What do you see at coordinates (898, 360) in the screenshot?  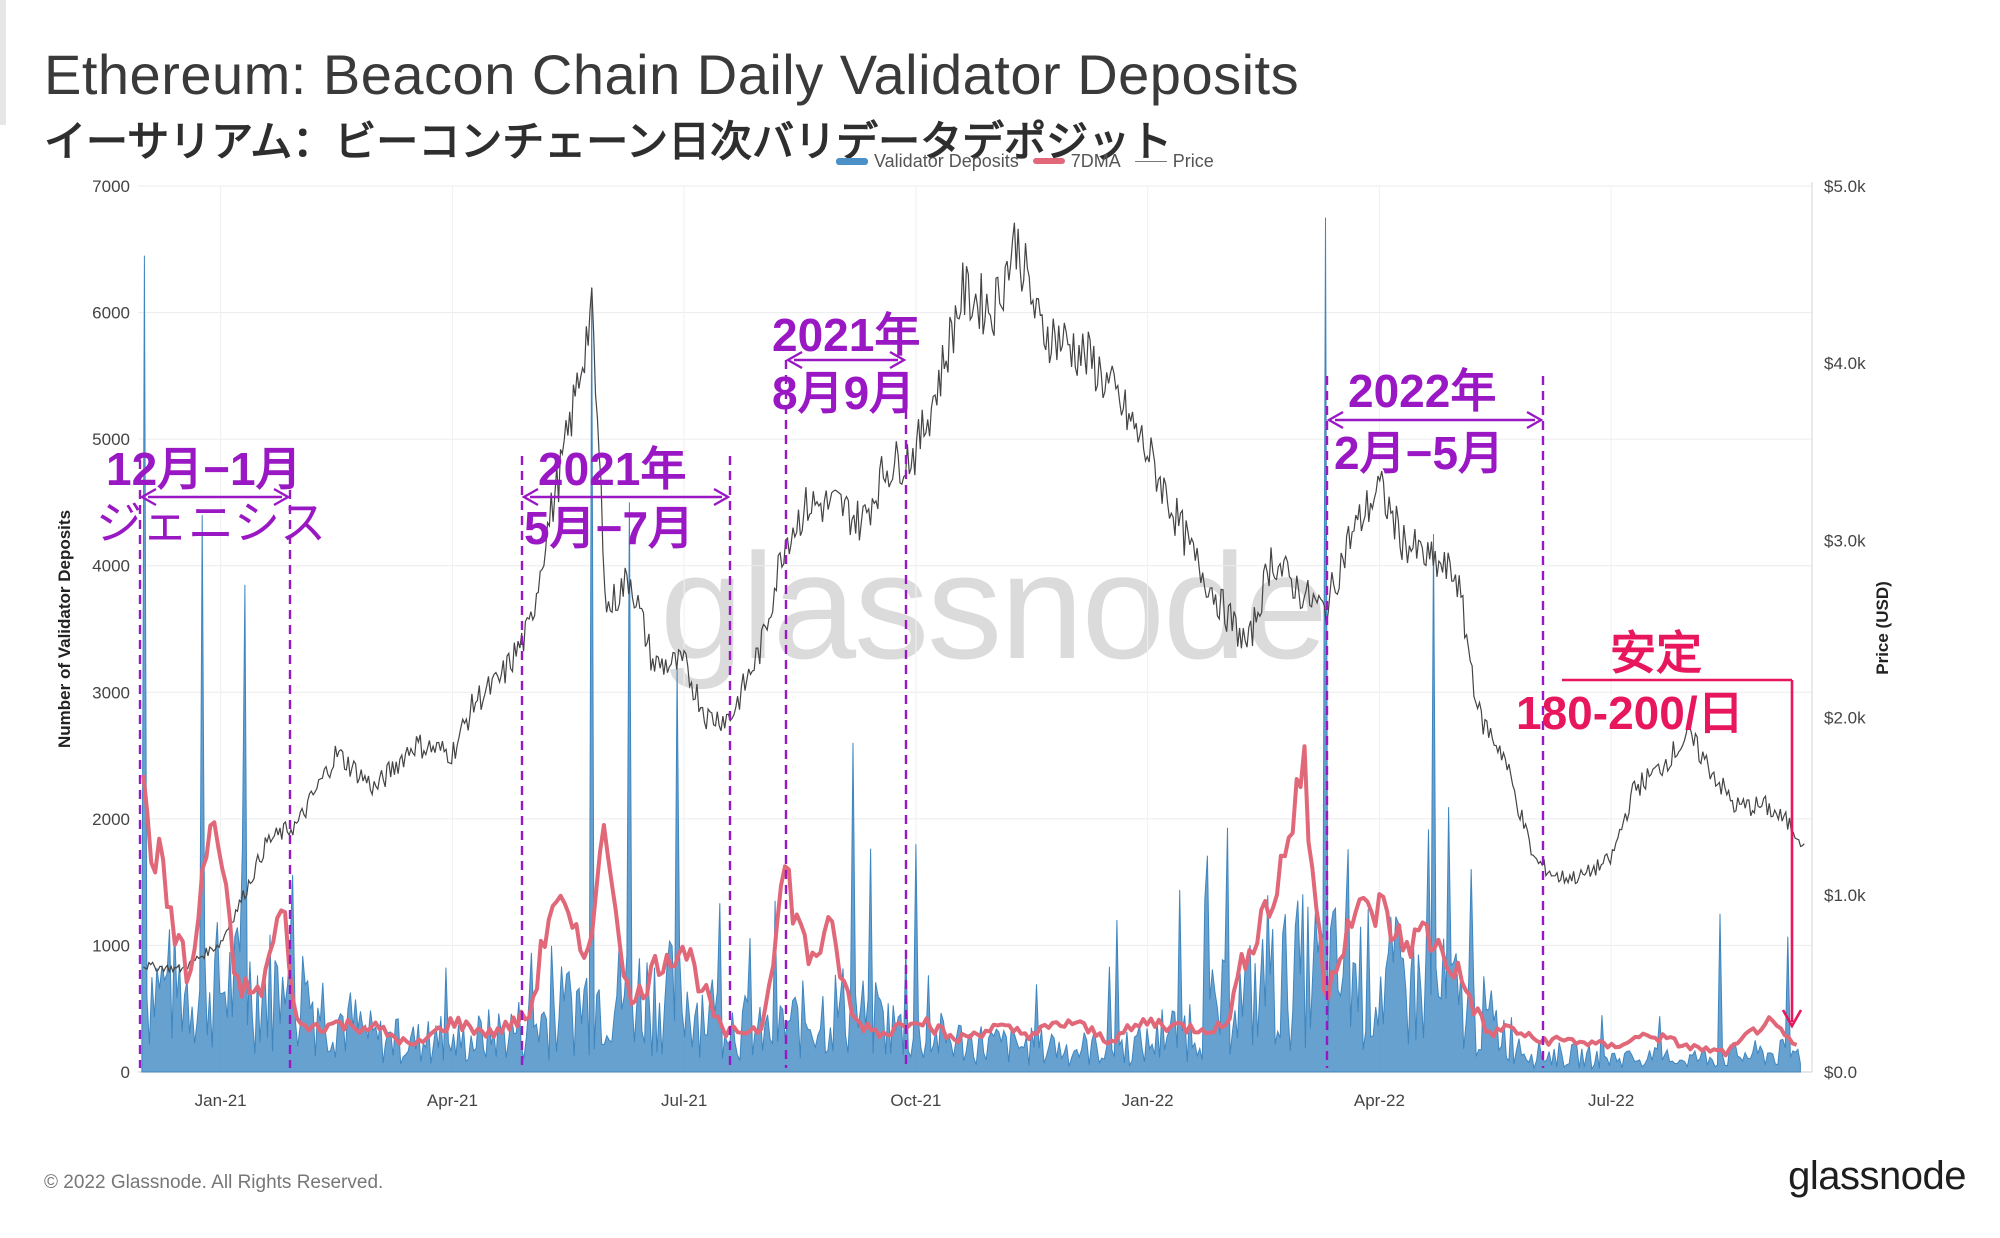 I see `arrow-aug-sep-head-right` at bounding box center [898, 360].